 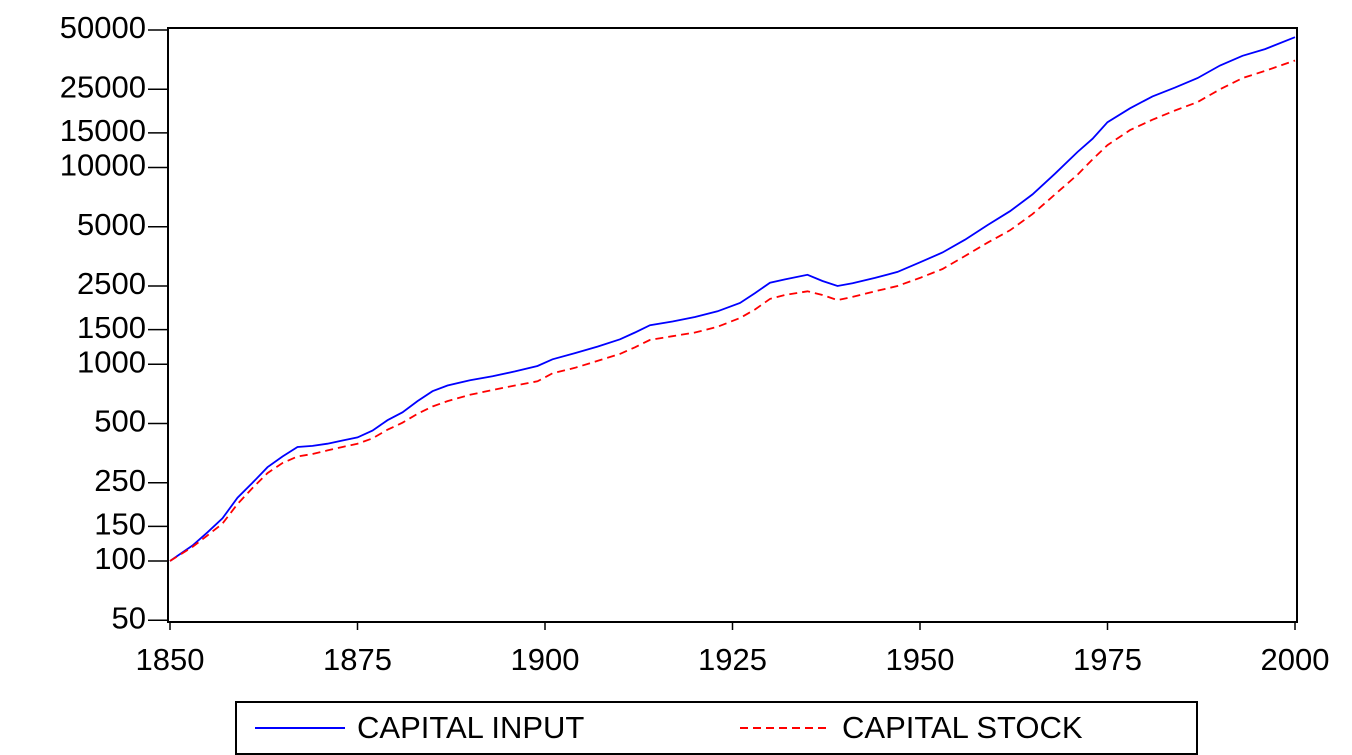 What do you see at coordinates (1295, 659) in the screenshot?
I see `x-tick-label: 2000` at bounding box center [1295, 659].